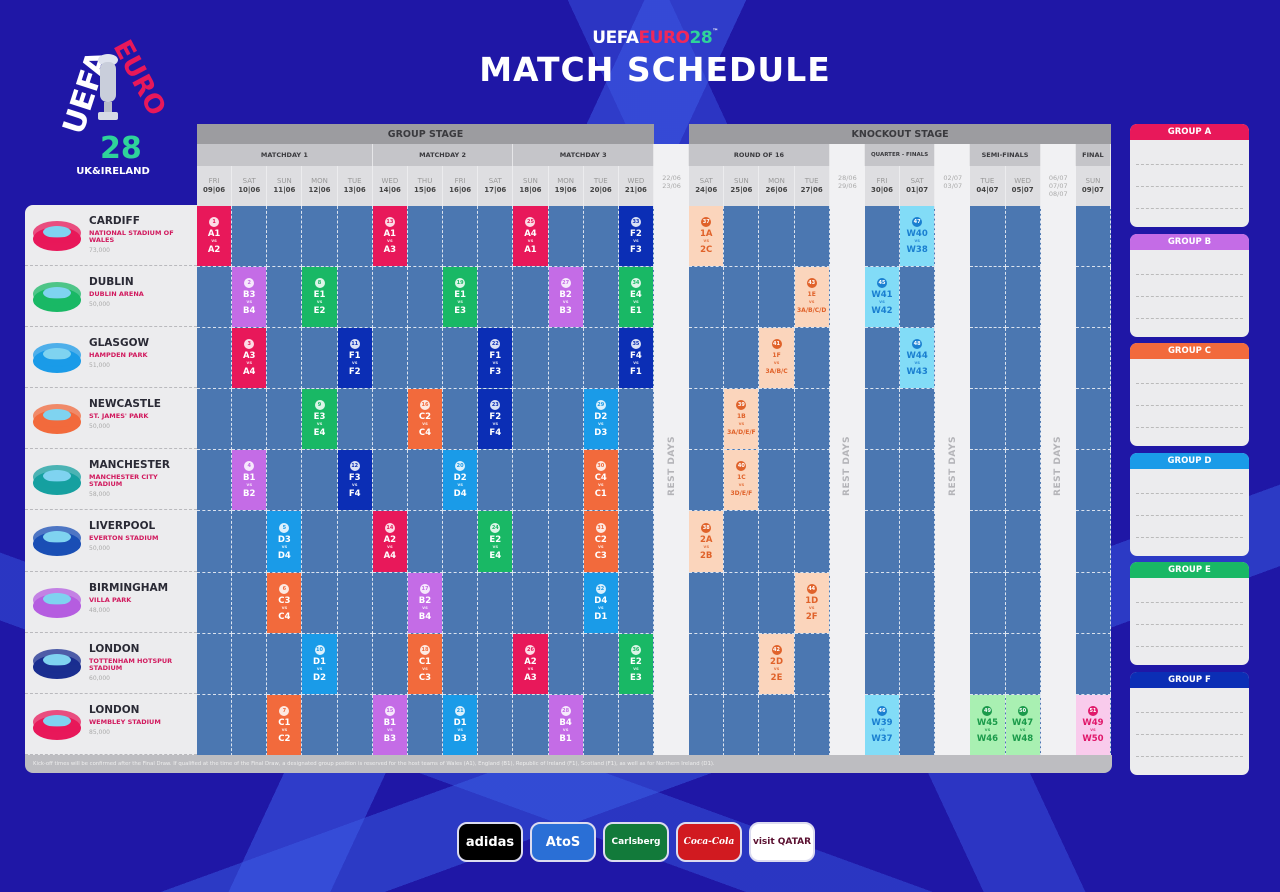  What do you see at coordinates (495, 419) in the screenshot?
I see `match-card: 23 F2 vs F4` at bounding box center [495, 419].